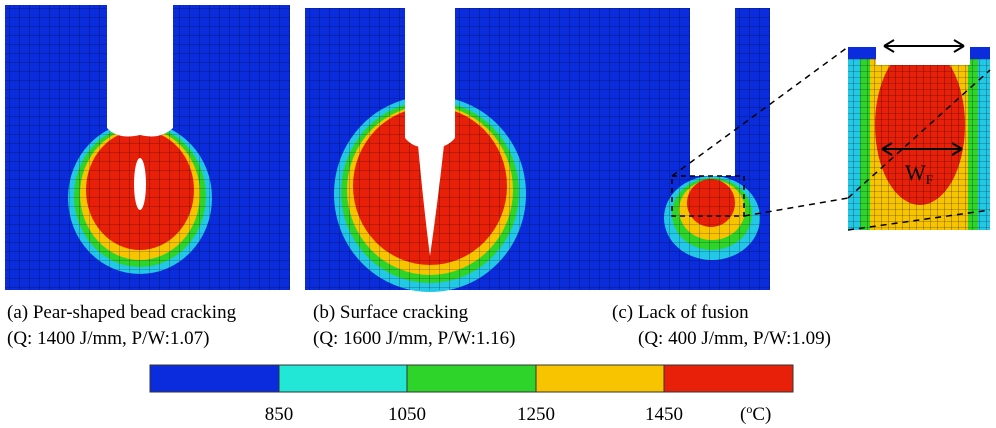 The image size is (996, 428). Describe the element at coordinates (407, 414) in the screenshot. I see `colorbar-tick: 1050` at that location.